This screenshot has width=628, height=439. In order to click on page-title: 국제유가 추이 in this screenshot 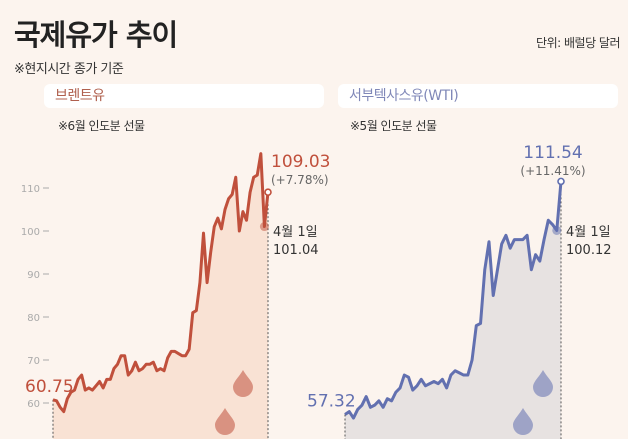, I will do `click(96, 35)`.